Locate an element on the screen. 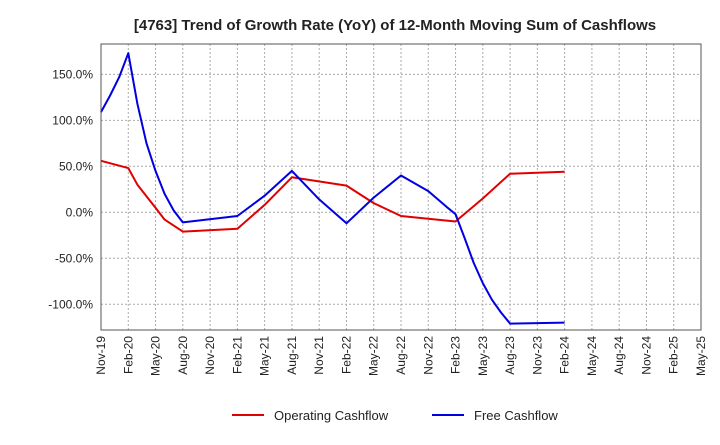 The width and height of the screenshot is (720, 445). y-tick-label: -100.0% is located at coordinates (70, 304).